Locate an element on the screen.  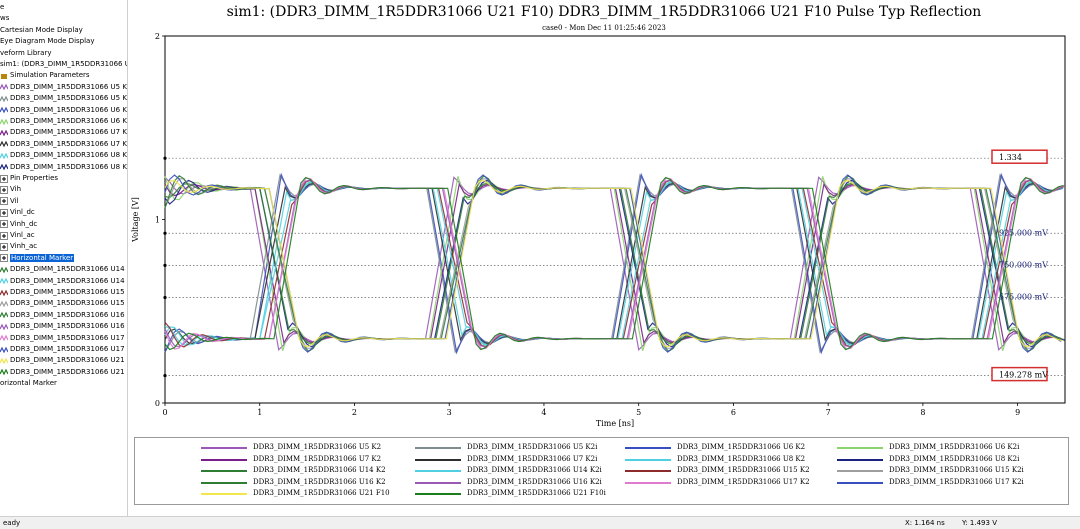
tree-item-label: orizontal Marker is located at coordinates (28, 383).